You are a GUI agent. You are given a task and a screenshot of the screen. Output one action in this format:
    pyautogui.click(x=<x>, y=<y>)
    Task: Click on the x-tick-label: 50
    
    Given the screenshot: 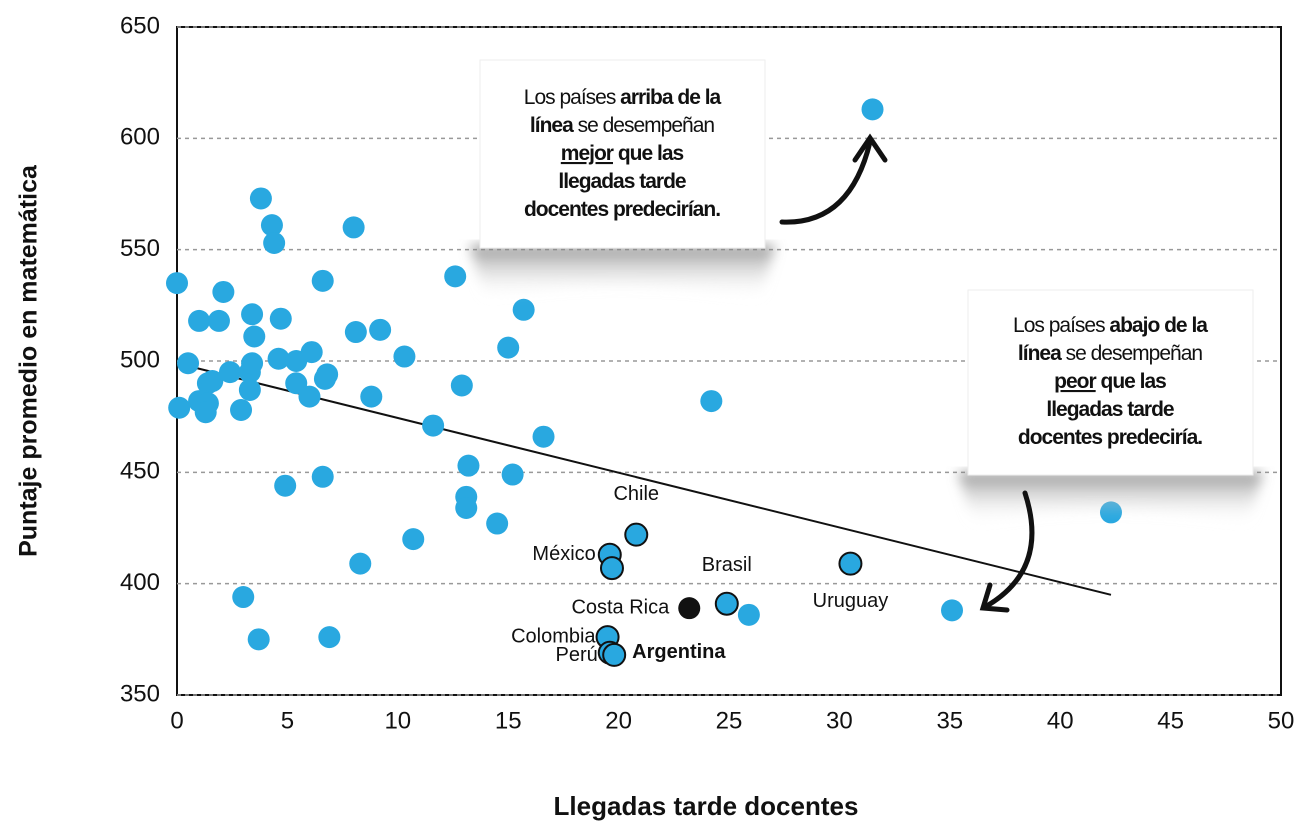 What is the action you would take?
    pyautogui.click(x=1281, y=720)
    